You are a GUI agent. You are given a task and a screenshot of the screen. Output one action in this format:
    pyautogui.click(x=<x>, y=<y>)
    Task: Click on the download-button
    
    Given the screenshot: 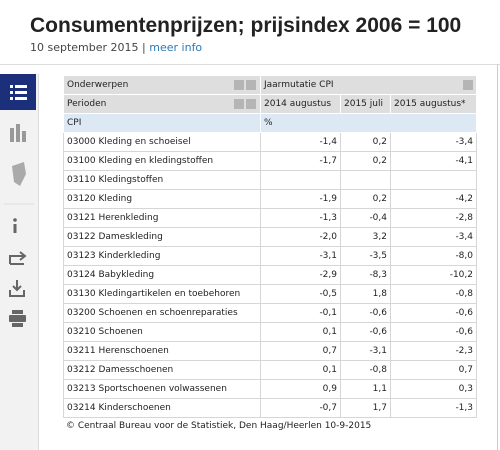 What is the action you would take?
    pyautogui.click(x=17, y=288)
    